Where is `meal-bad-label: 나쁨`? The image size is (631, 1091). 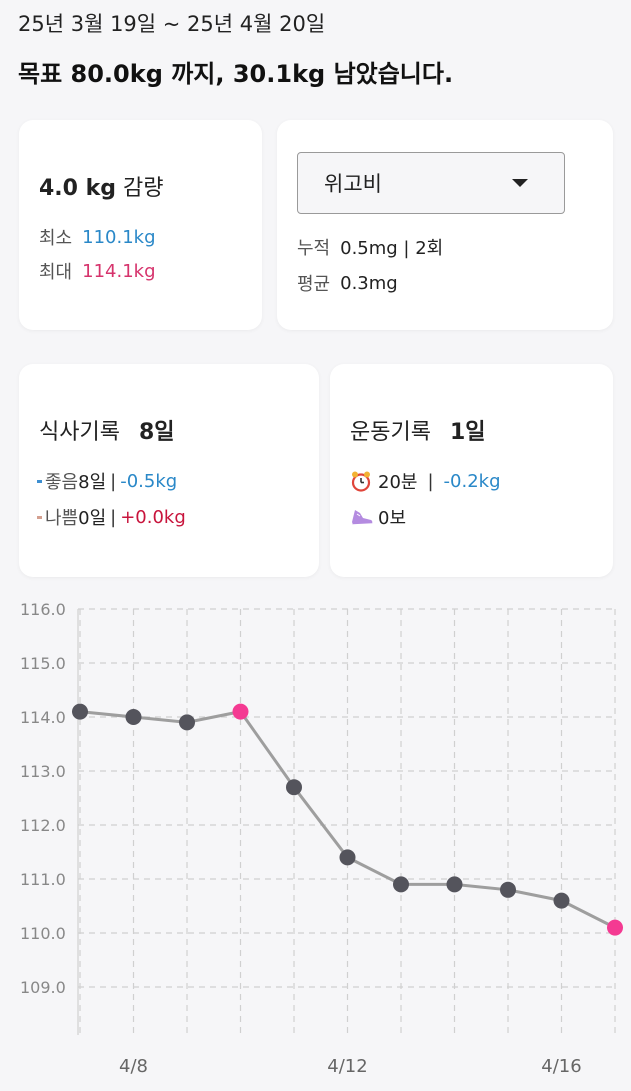
meal-bad-label: 나쁨 is located at coordinates (62, 518).